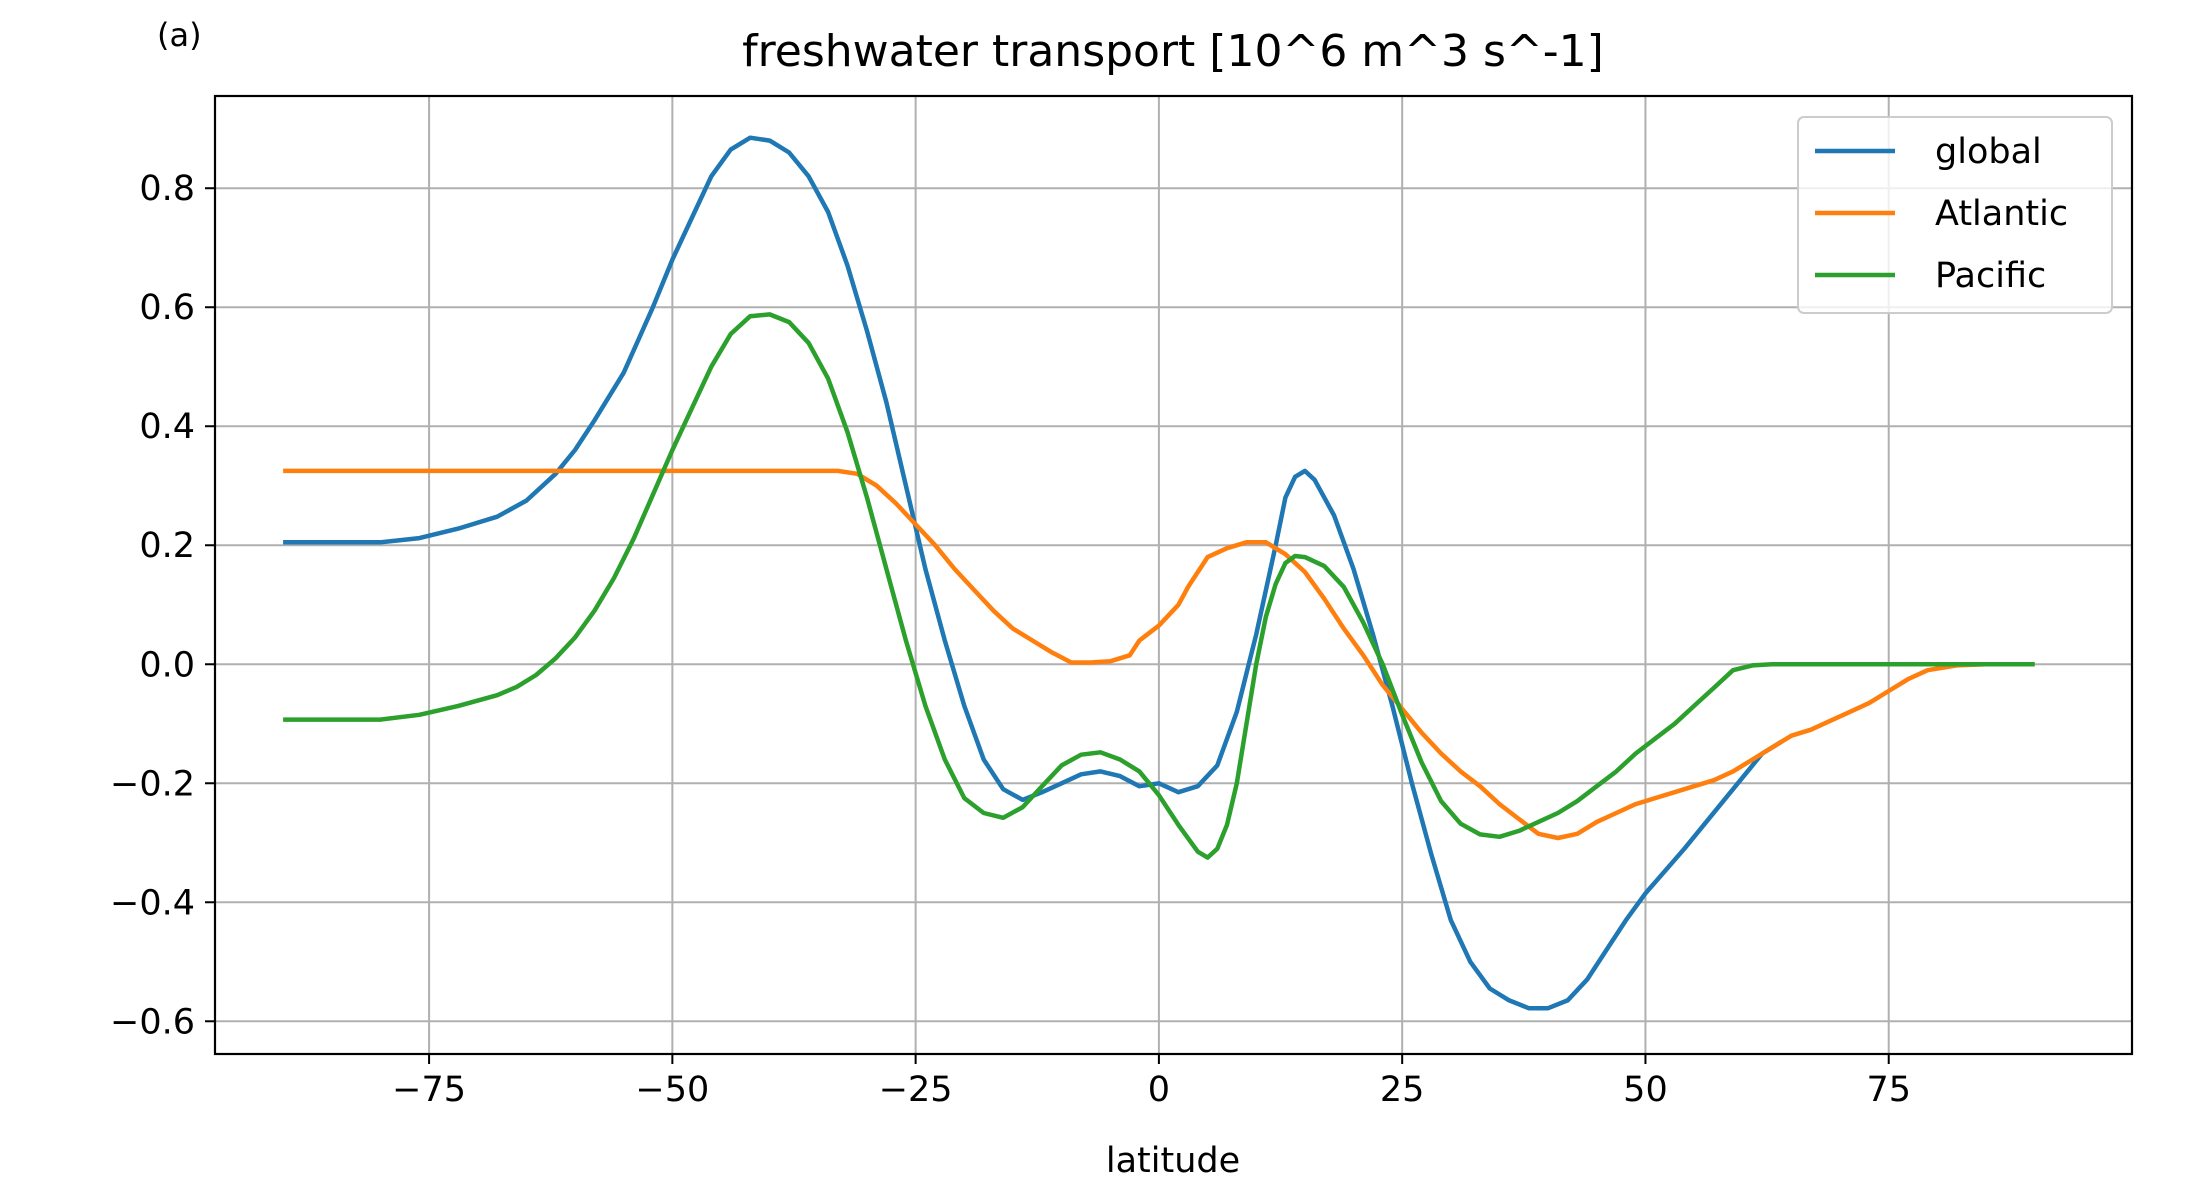 The image size is (2196, 1181). I want to click on panel-label: (a), so click(179, 35).